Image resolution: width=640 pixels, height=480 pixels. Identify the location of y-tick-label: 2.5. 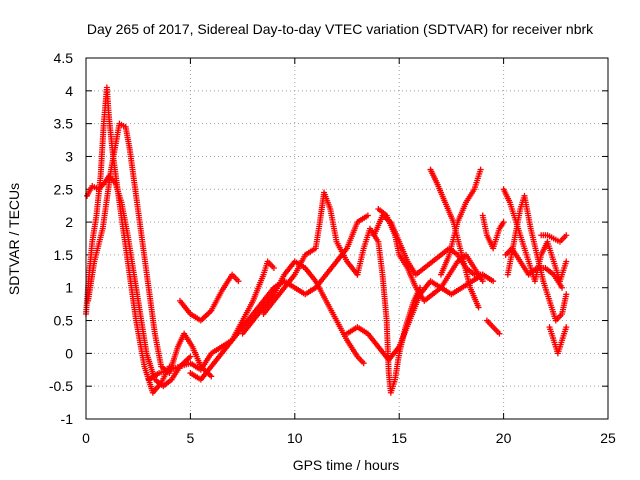
(64, 189).